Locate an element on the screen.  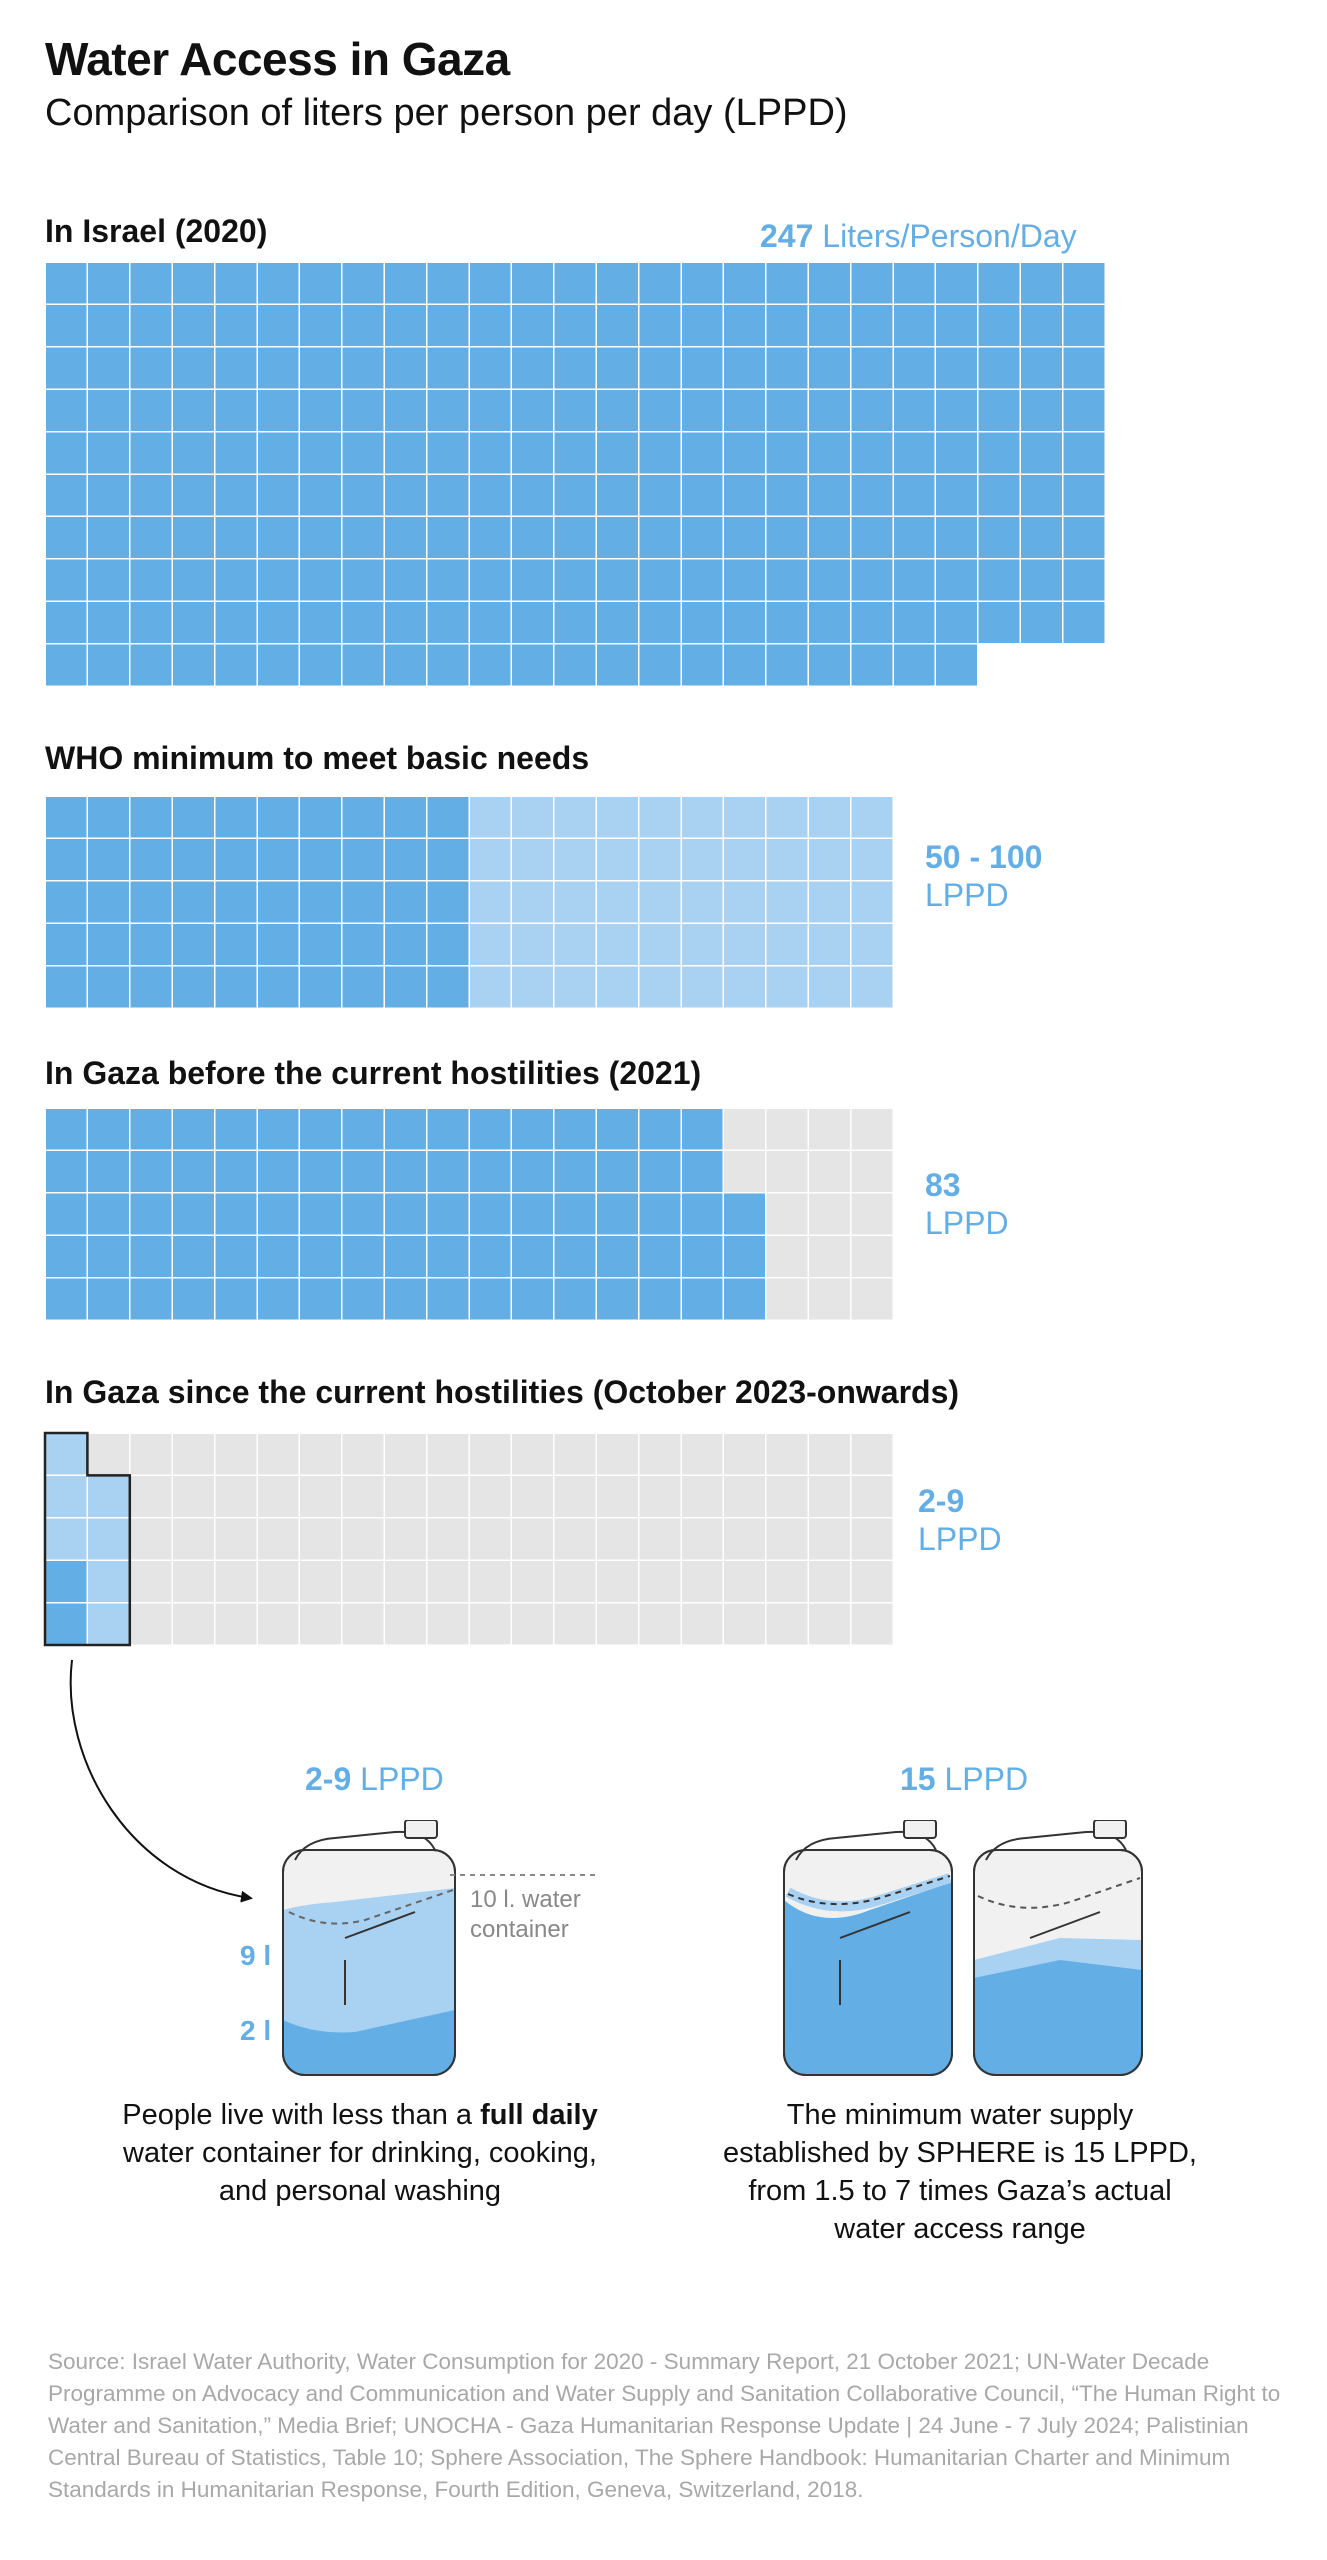
level-2l-label: 2 l is located at coordinates (256, 2030).